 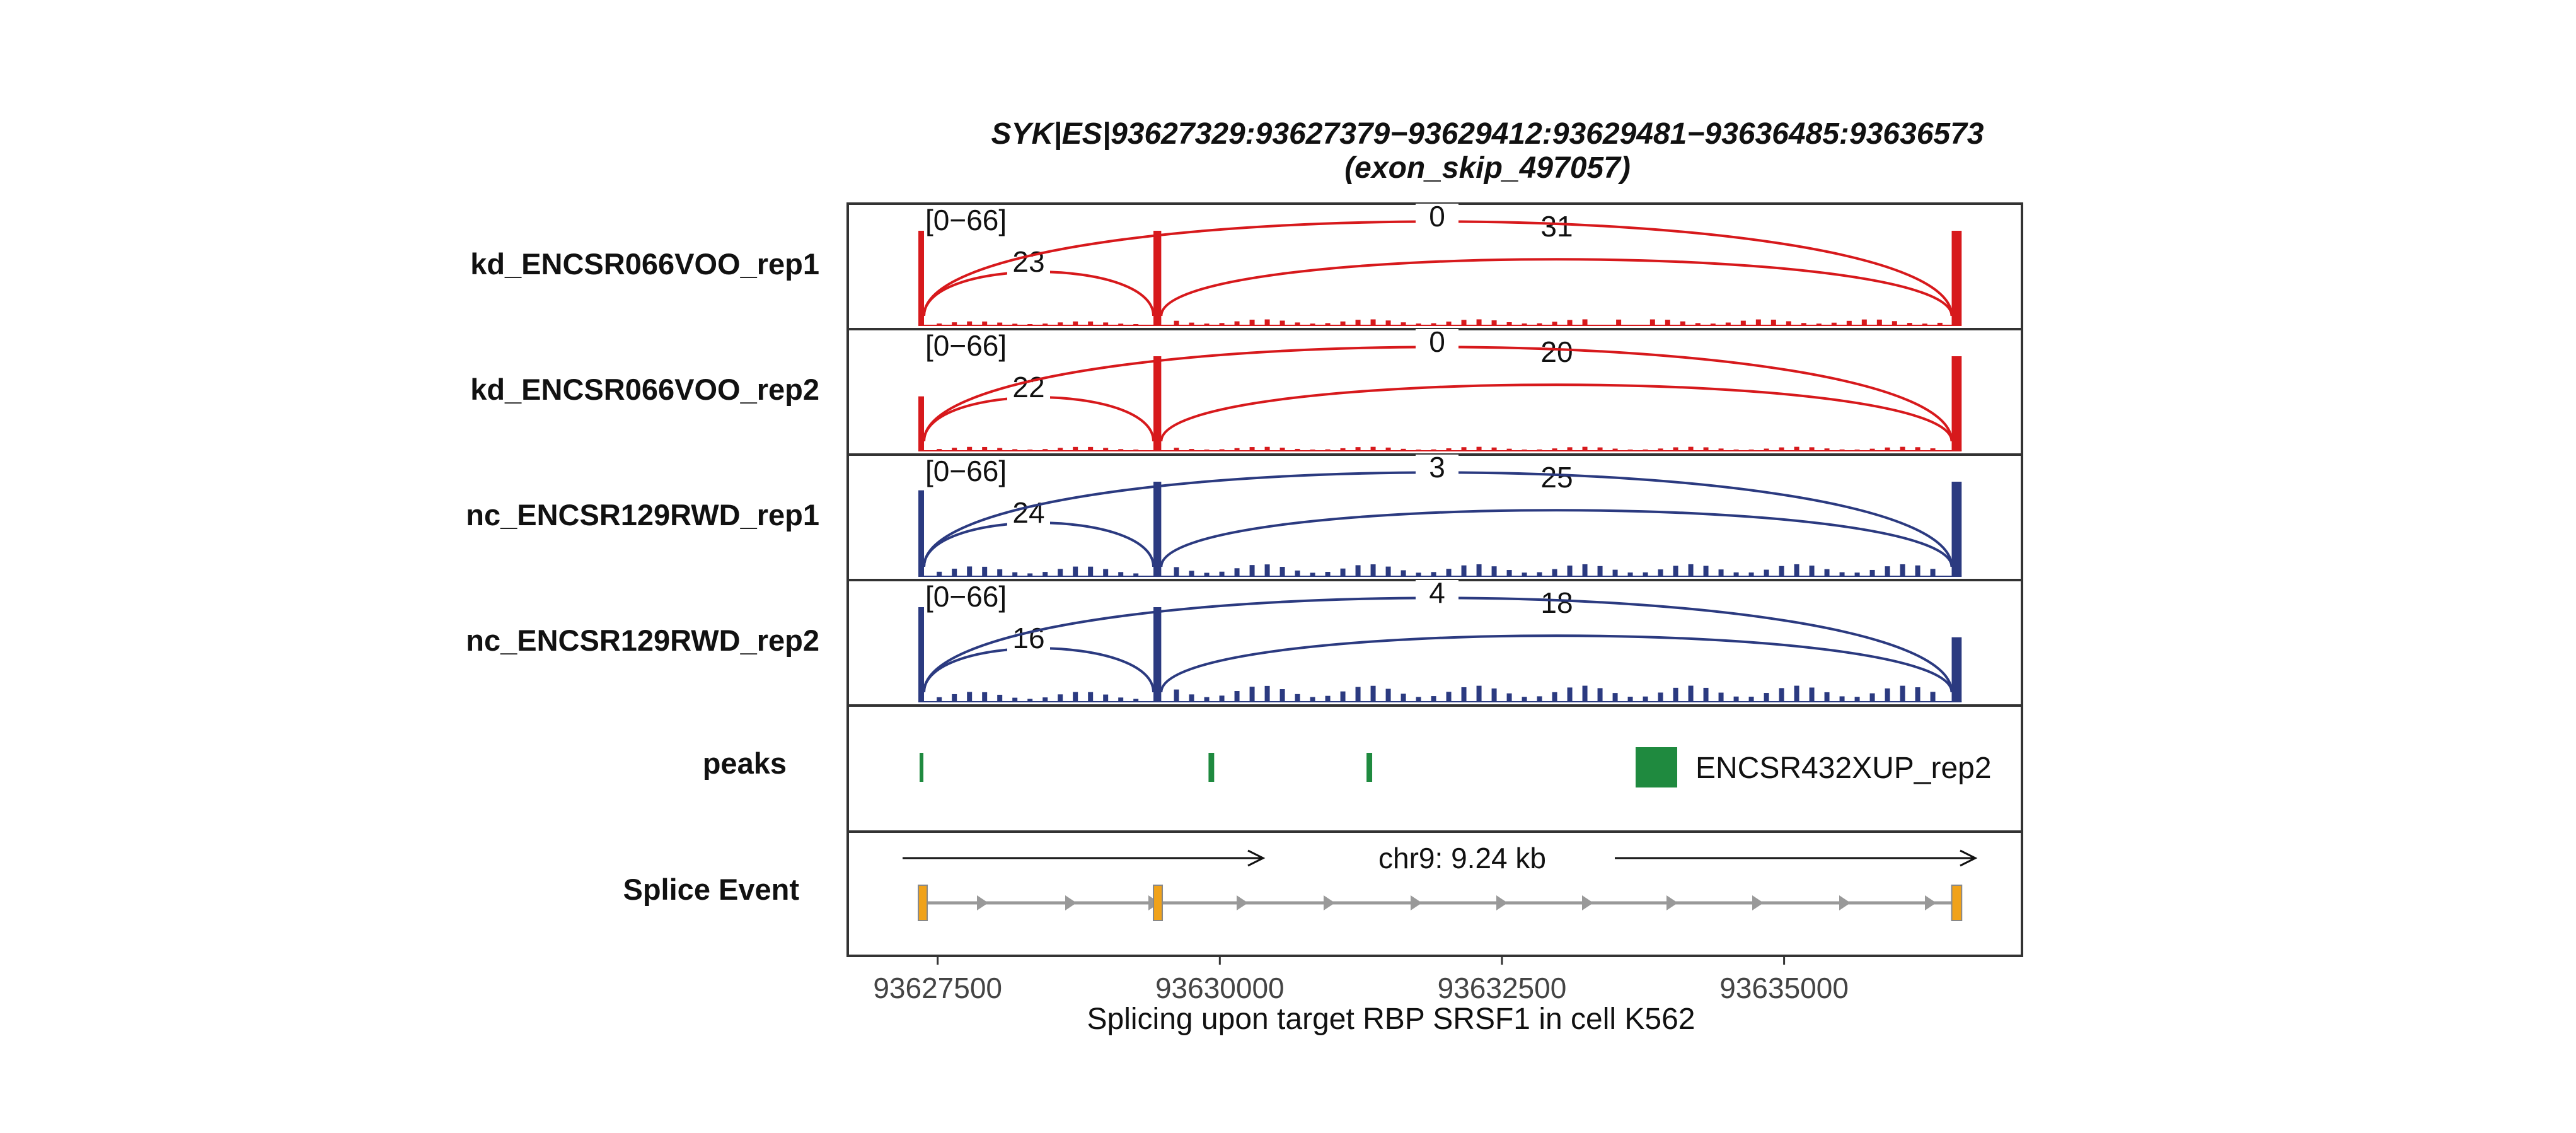 I want to click on peak-mark, so click(x=1212, y=767).